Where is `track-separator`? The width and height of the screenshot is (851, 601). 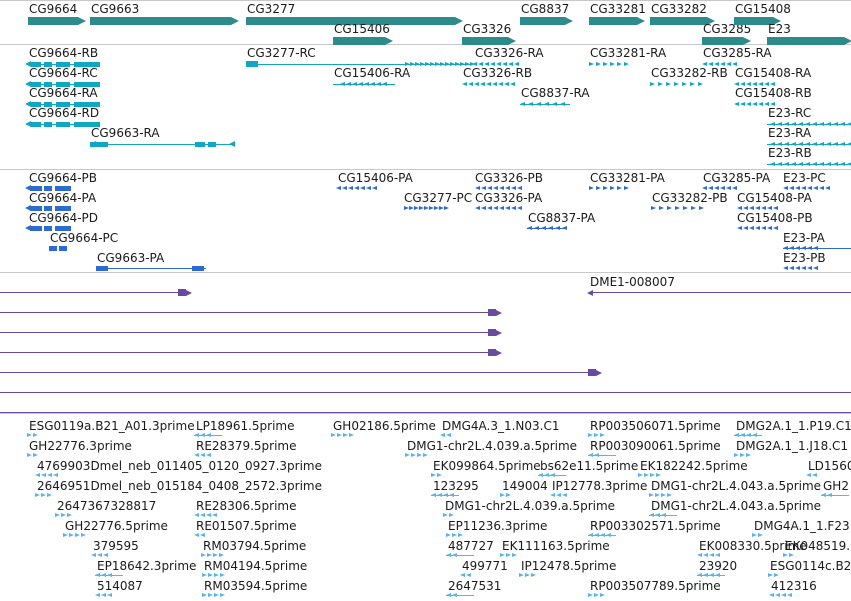 track-separator is located at coordinates (425, 44).